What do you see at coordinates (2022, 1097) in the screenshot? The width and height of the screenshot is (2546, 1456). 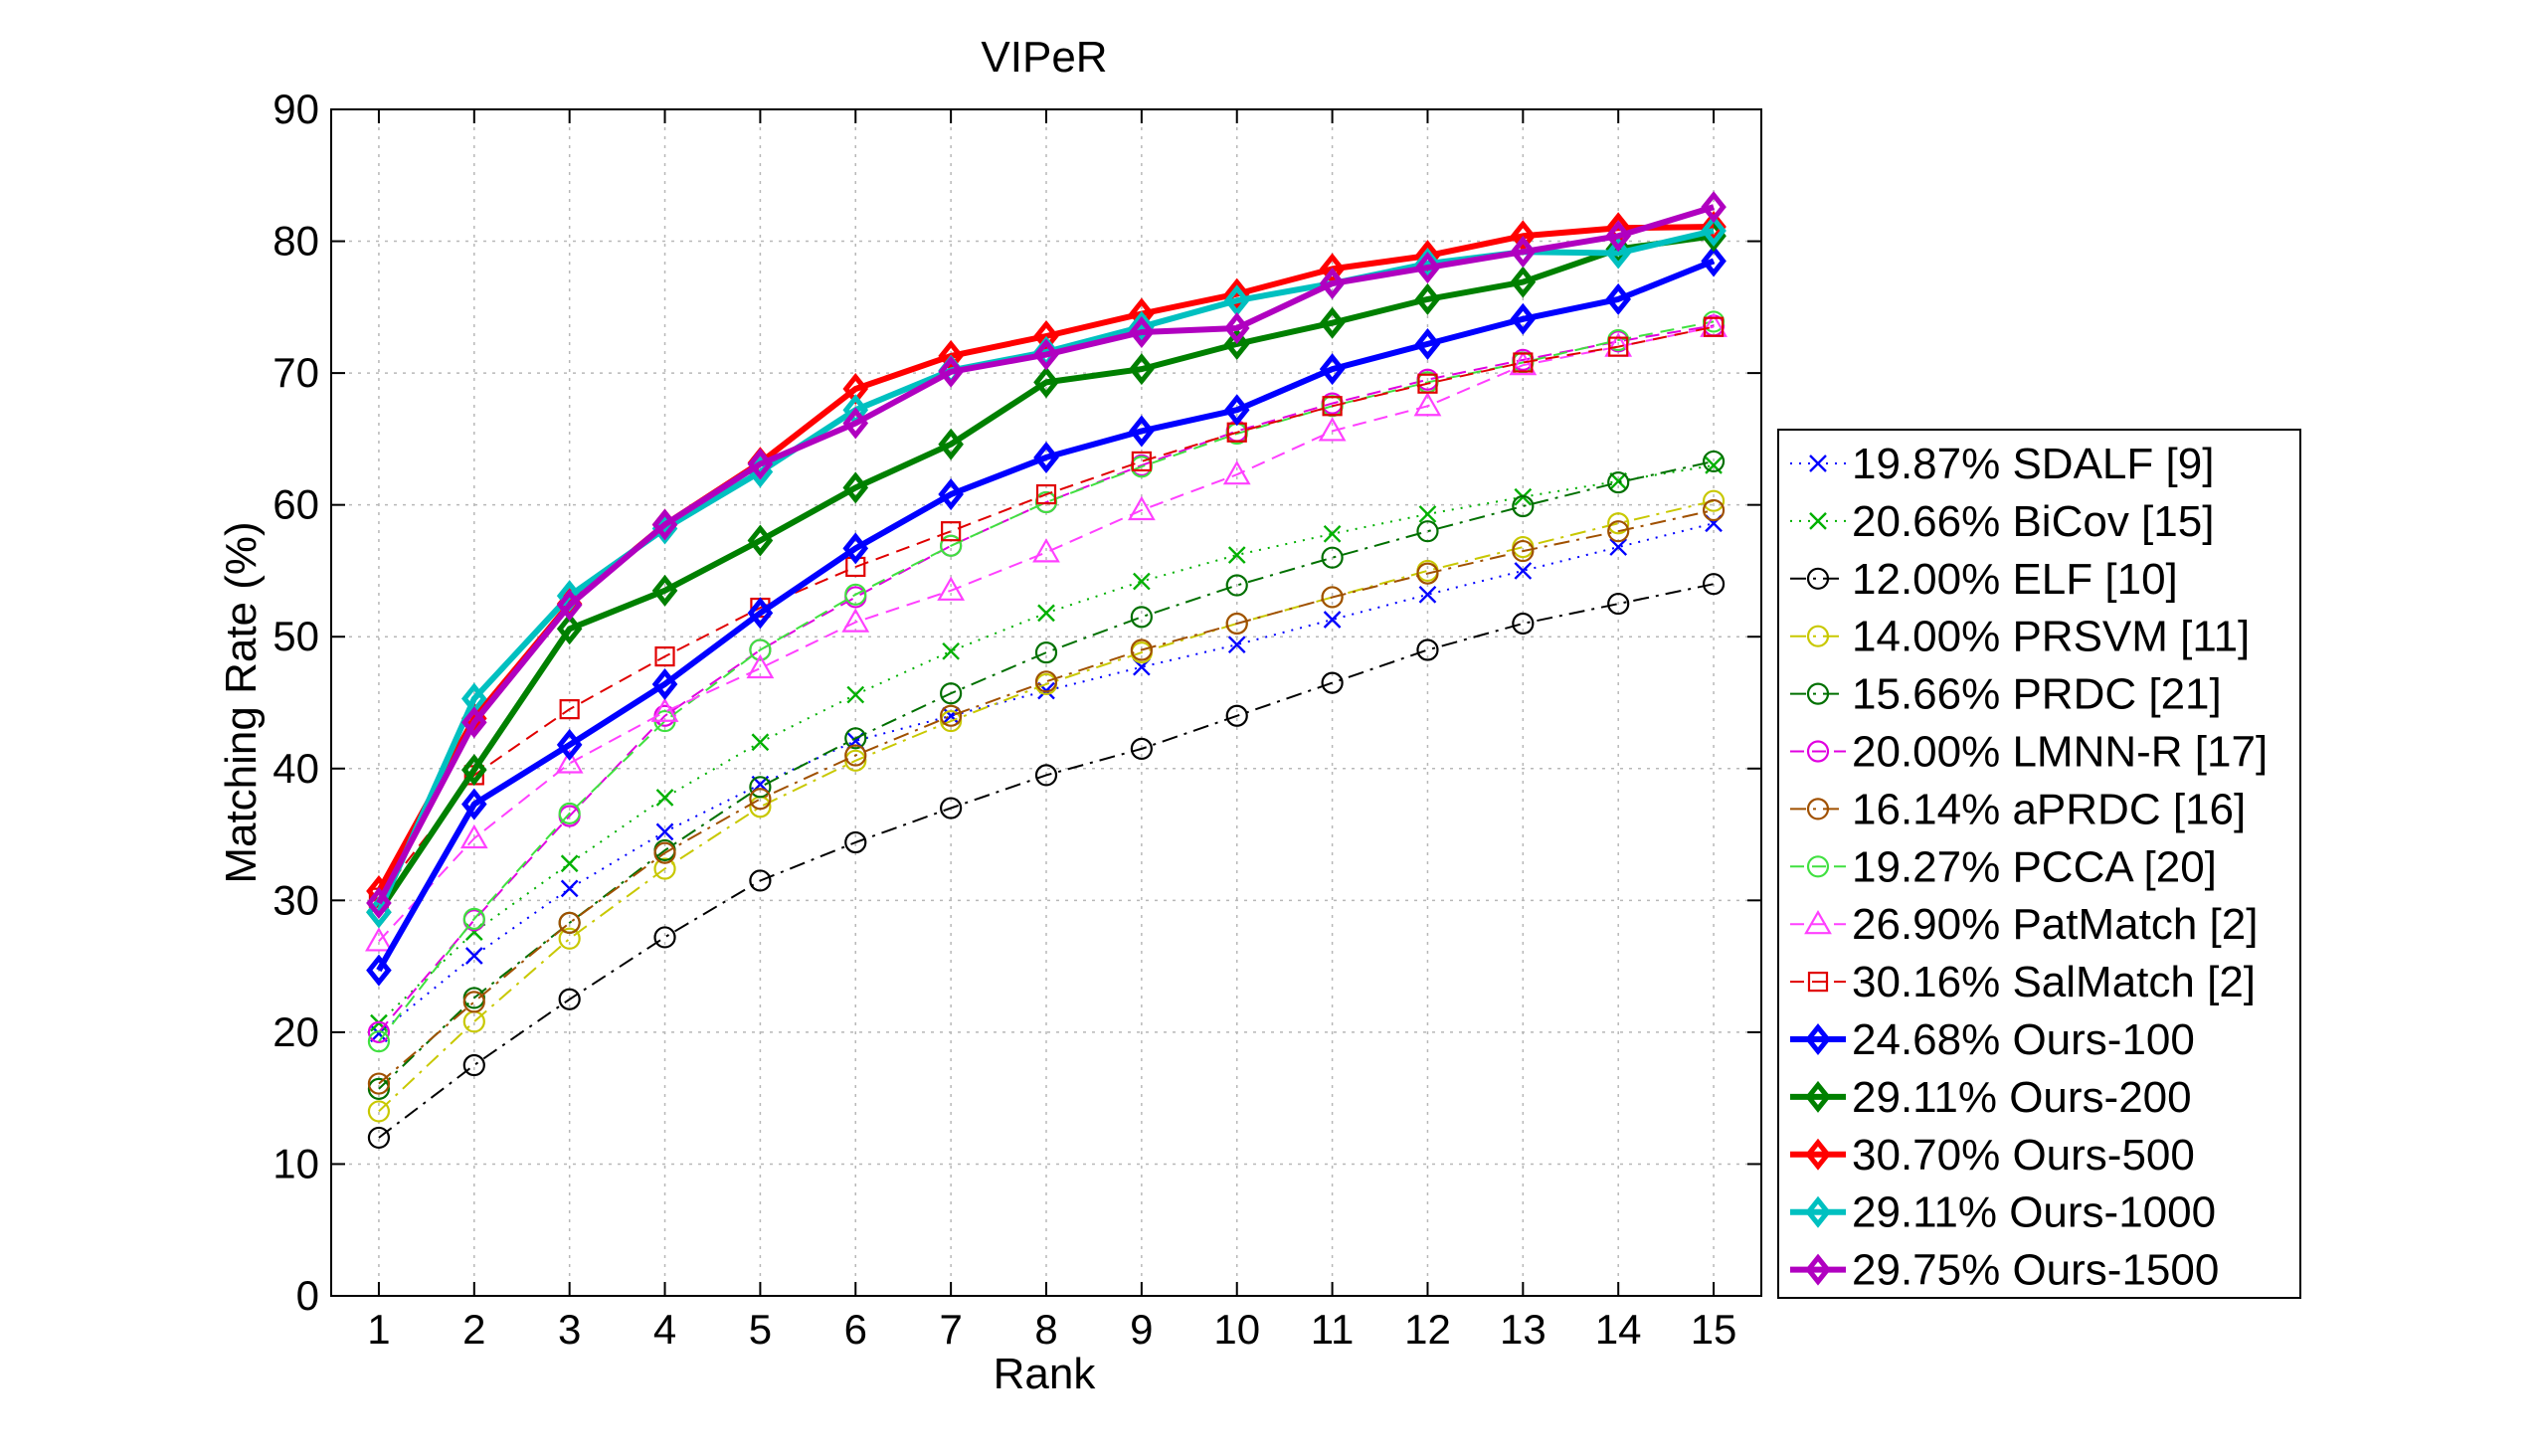 I see `legend-label: 29.11% Ours-200` at bounding box center [2022, 1097].